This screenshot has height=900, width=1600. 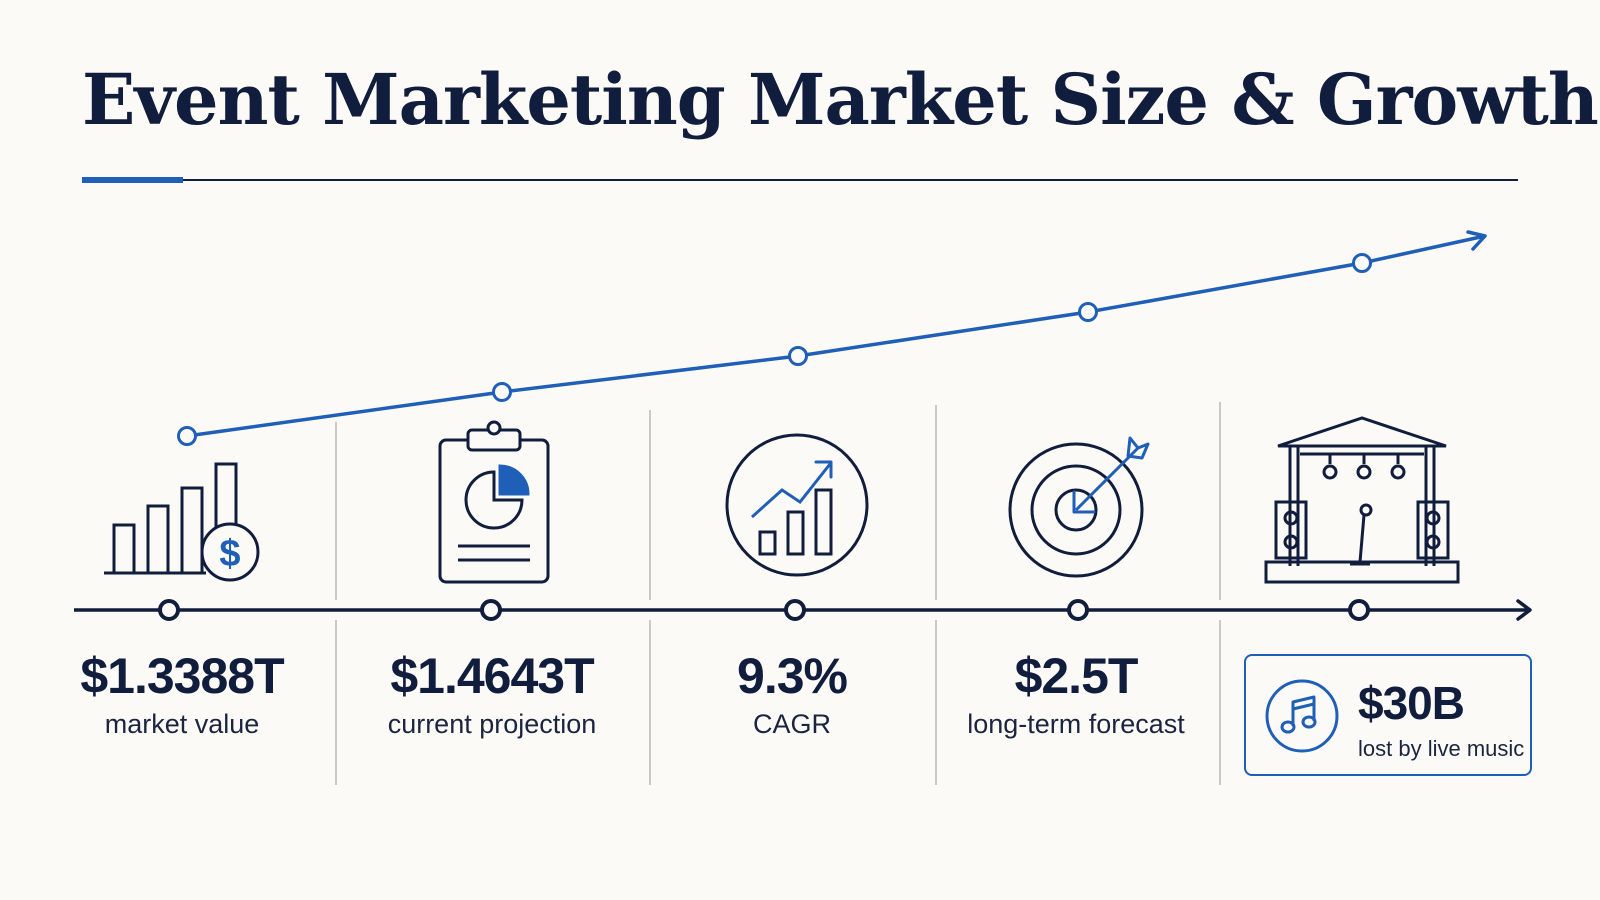 I want to click on clipboard-pie-chart-icon, so click(x=494, y=502).